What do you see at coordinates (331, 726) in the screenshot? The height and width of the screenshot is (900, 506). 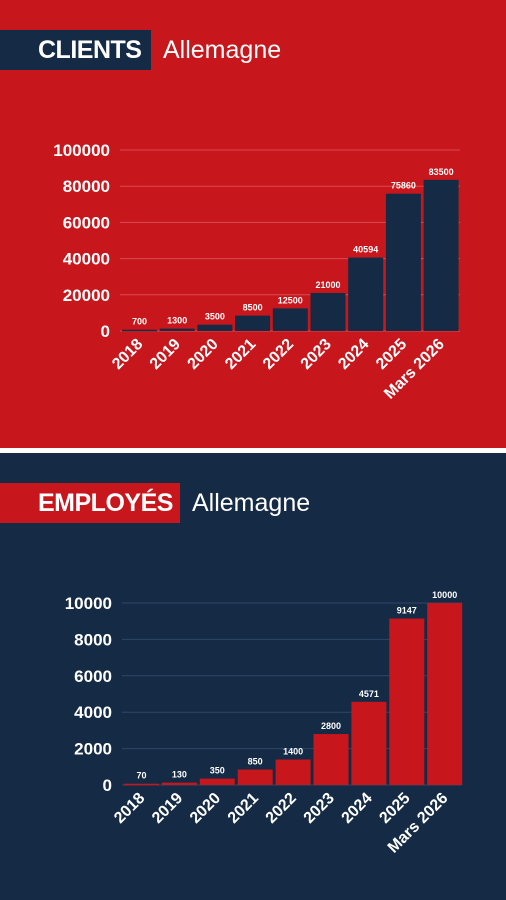 I see `bar-data-label: 2800` at bounding box center [331, 726].